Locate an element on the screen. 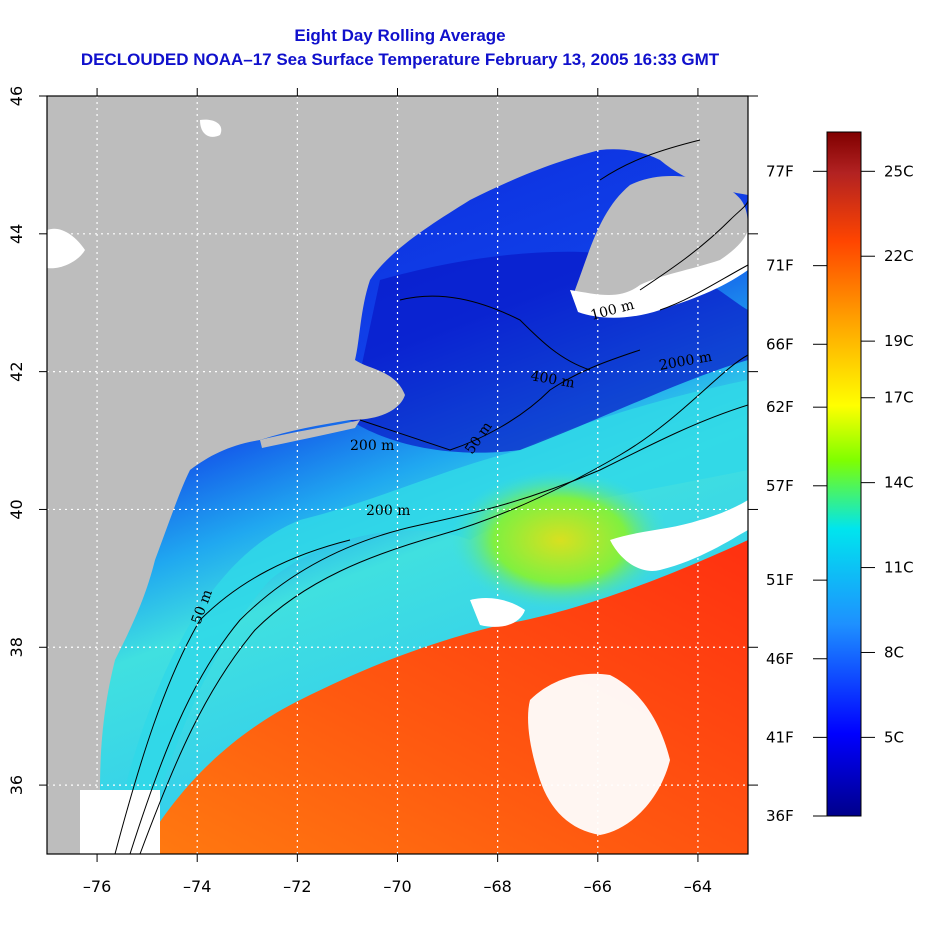 Image resolution: width=950 pixels, height=950 pixels. latitude-axis: 36 38 40 42 44 46 is located at coordinates (27, 440).